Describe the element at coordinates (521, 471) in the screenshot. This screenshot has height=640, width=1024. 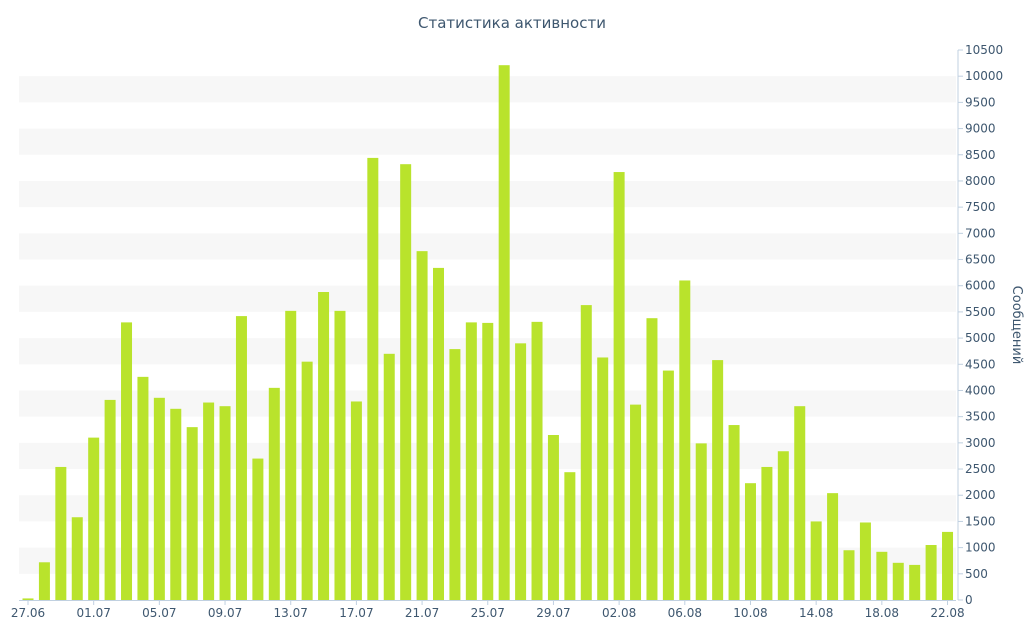
I see `bar-27.07` at that location.